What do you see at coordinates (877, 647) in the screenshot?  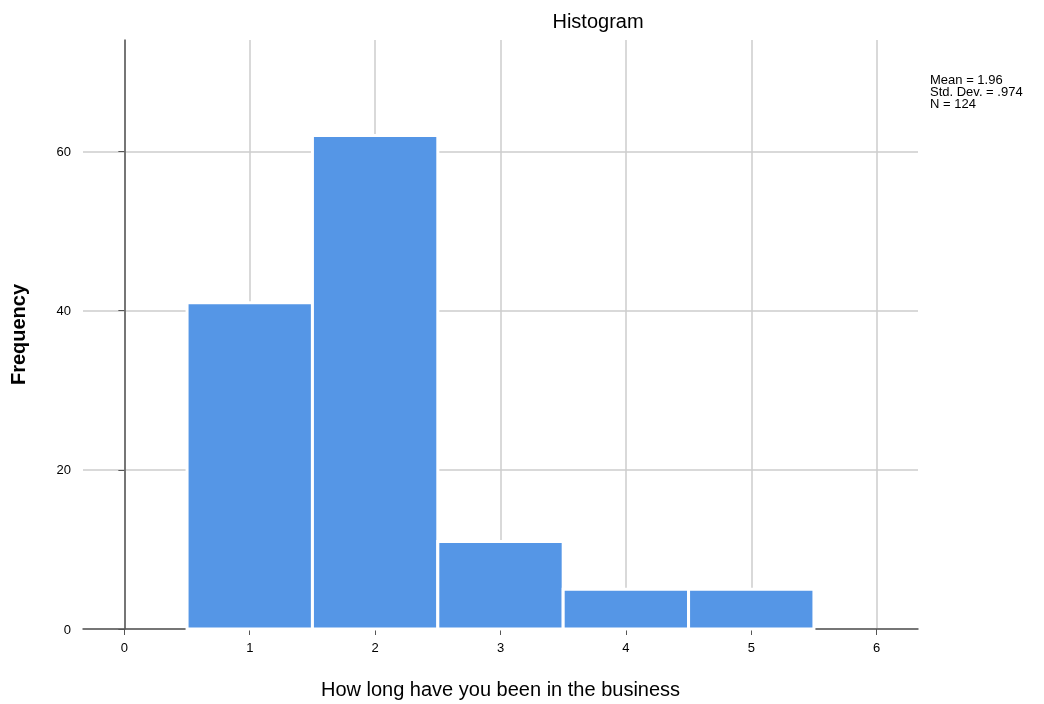 I see `x-tick-label: 6` at bounding box center [877, 647].